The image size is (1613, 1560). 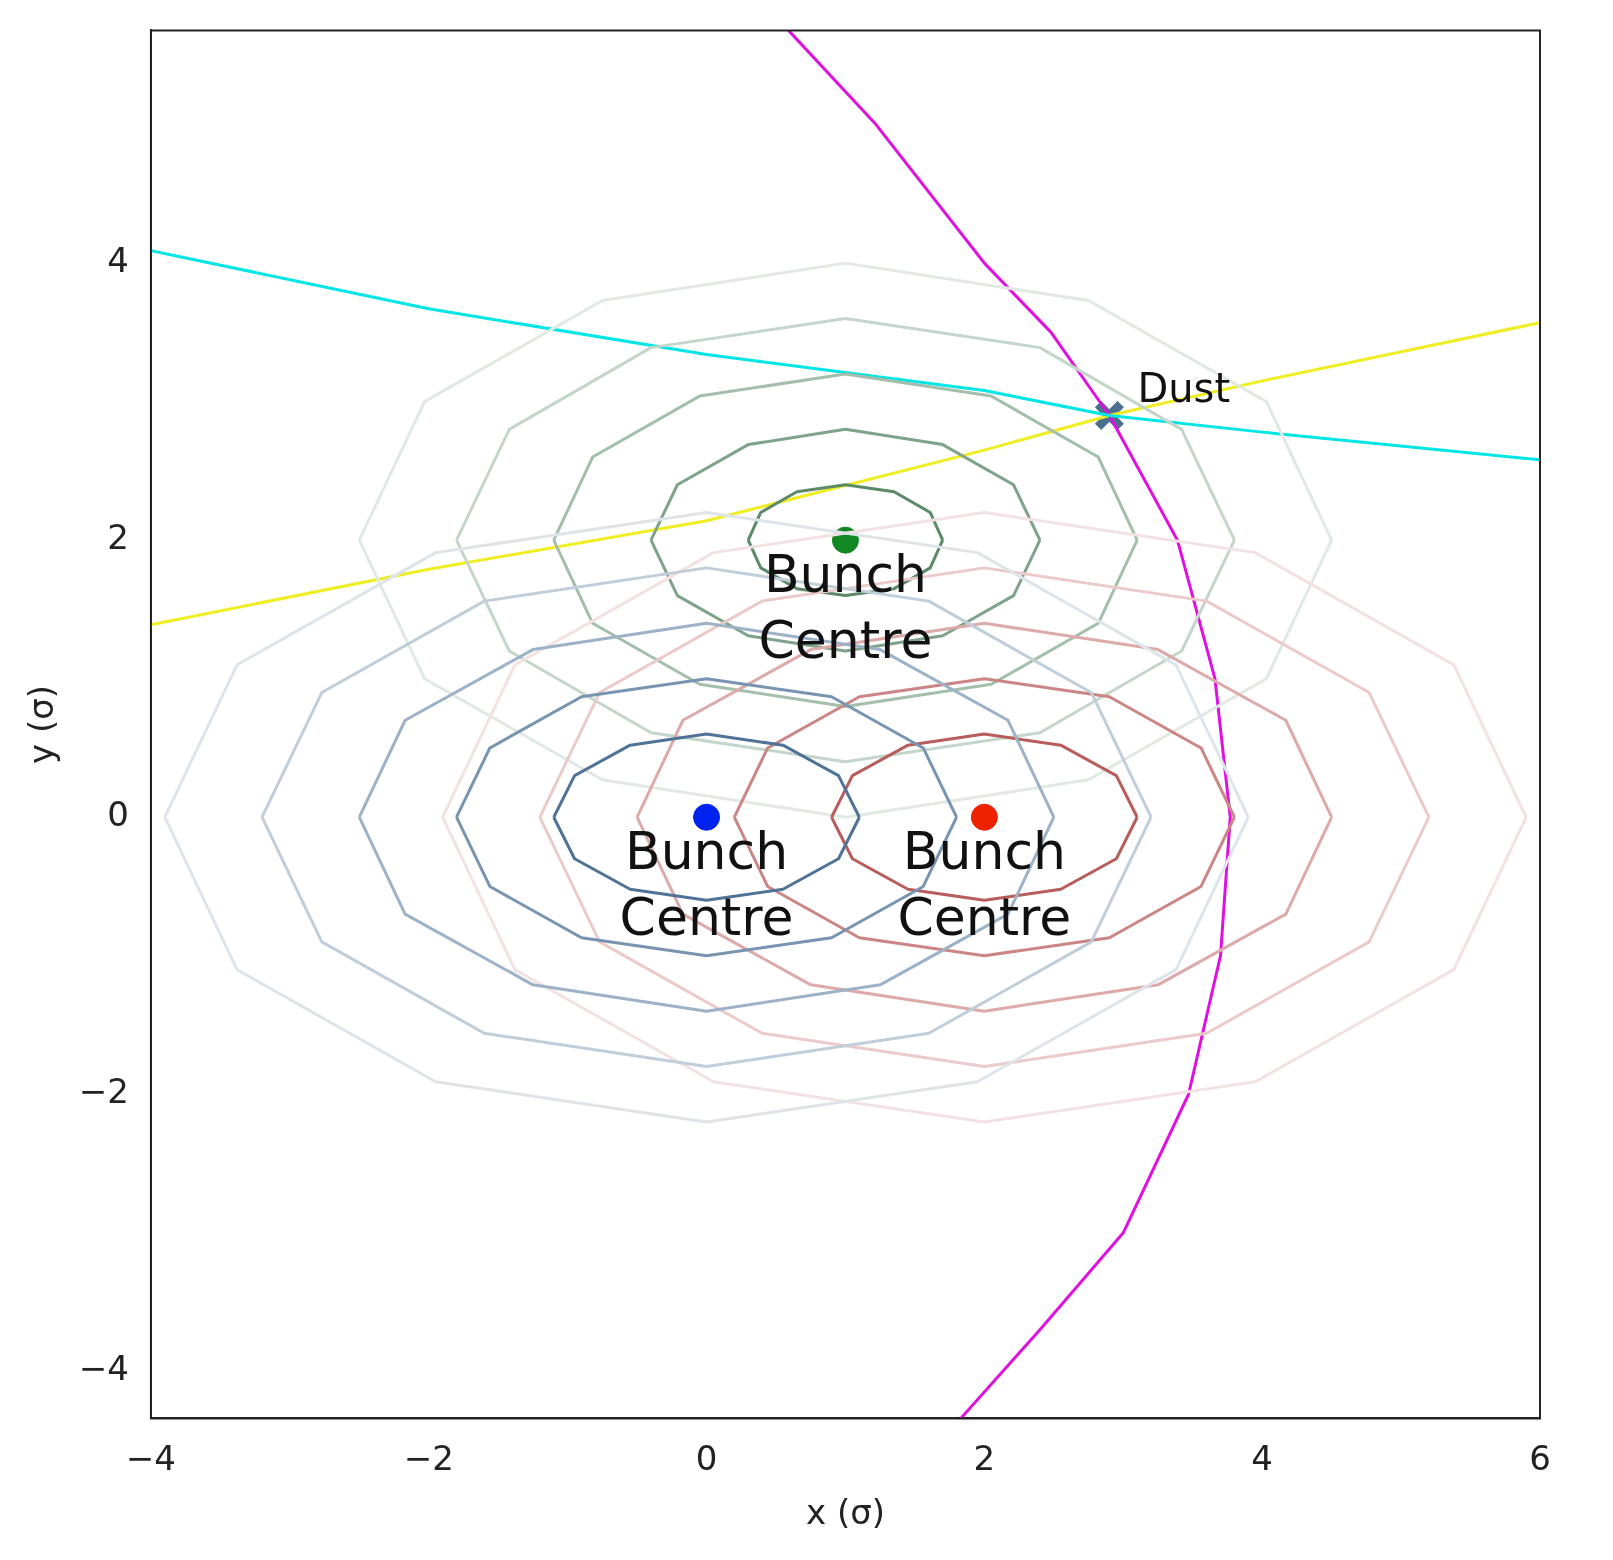 I want to click on x-tick-label: 4, so click(x=1262, y=1457).